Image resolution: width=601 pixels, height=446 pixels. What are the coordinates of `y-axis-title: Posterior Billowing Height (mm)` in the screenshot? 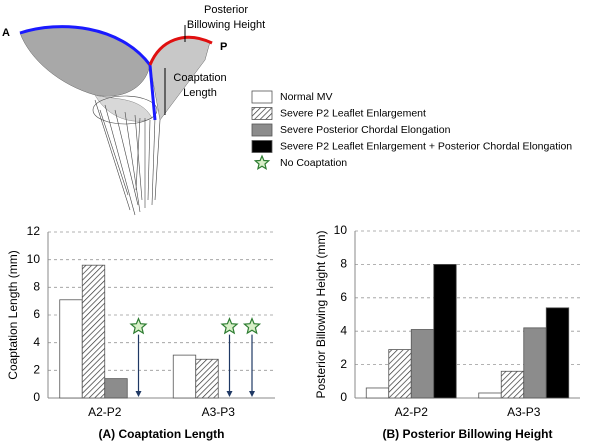 It's located at (321, 314).